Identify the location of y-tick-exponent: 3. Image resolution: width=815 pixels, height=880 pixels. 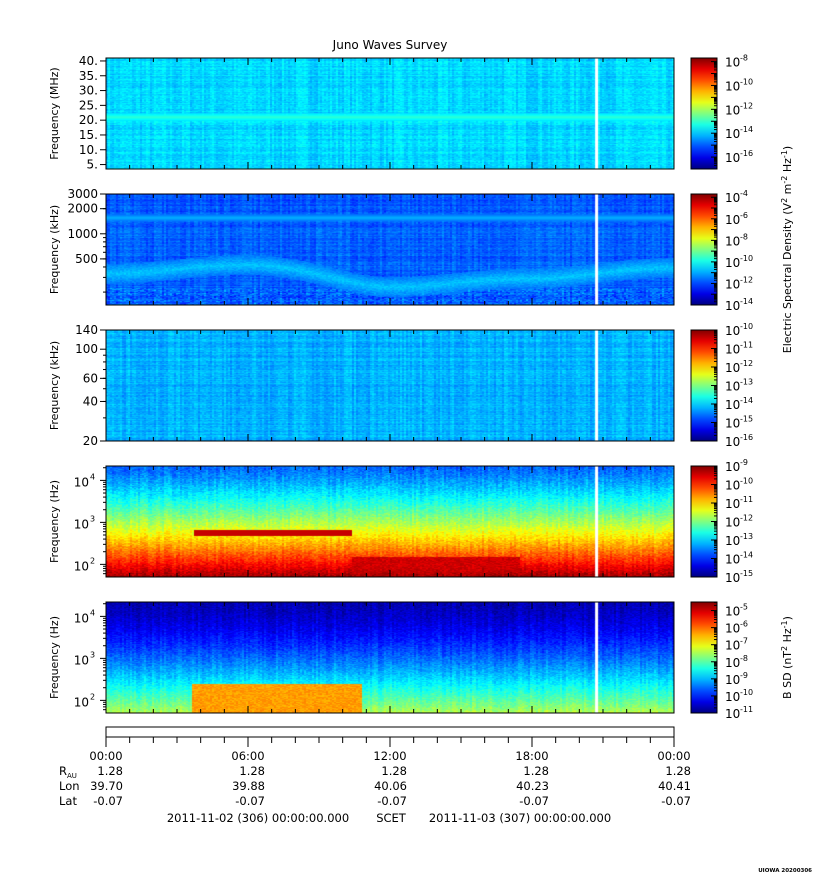
(92, 518).